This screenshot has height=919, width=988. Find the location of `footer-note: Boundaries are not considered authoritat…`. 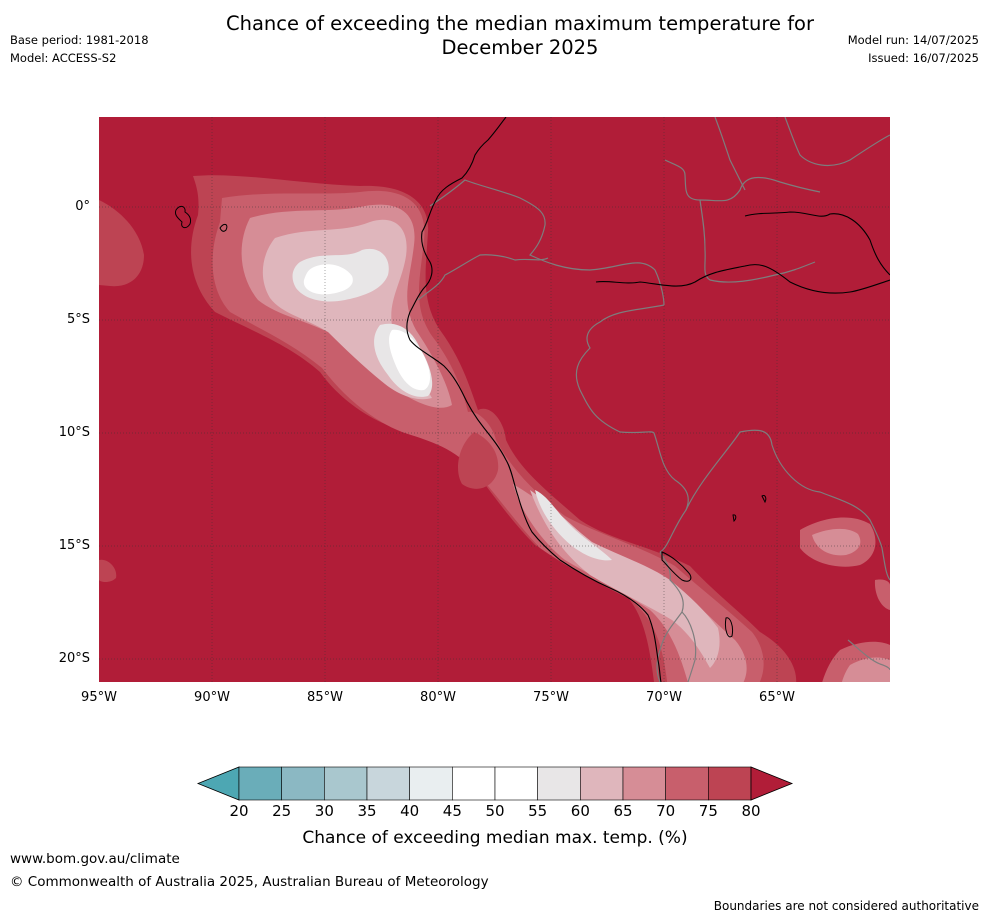

footer-note: Boundaries are not considered authoritat… is located at coordinates (846, 906).